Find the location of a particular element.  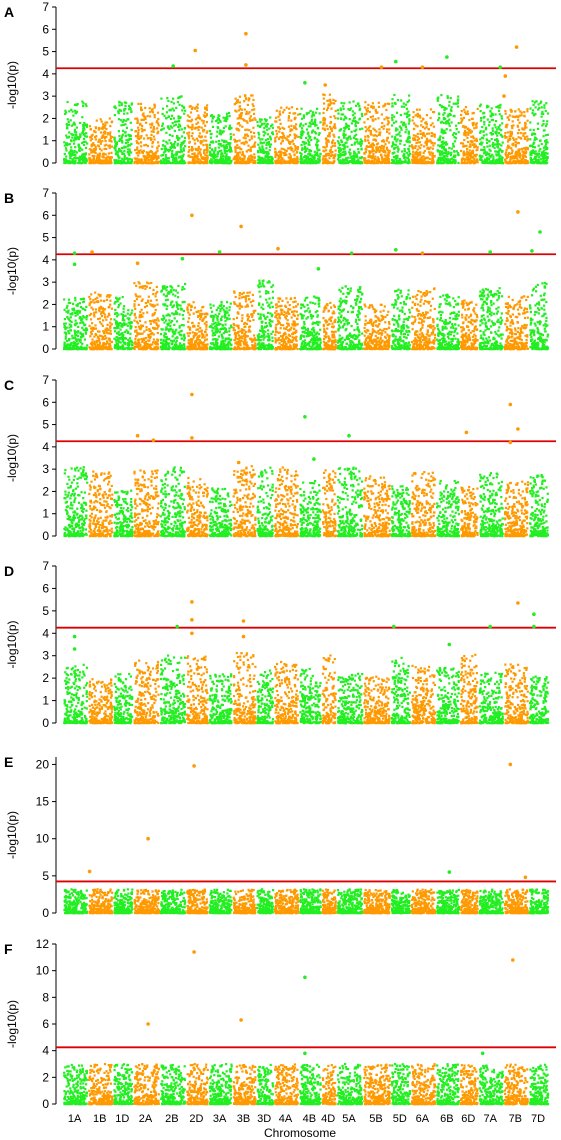

chromosome-points-5A is located at coordinates (350, 132).